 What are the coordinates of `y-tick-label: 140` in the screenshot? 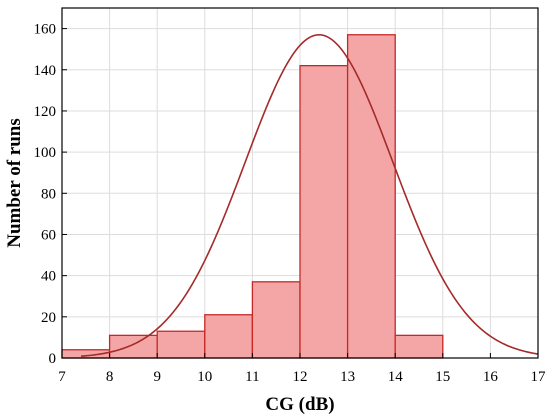 It's located at (45, 71).